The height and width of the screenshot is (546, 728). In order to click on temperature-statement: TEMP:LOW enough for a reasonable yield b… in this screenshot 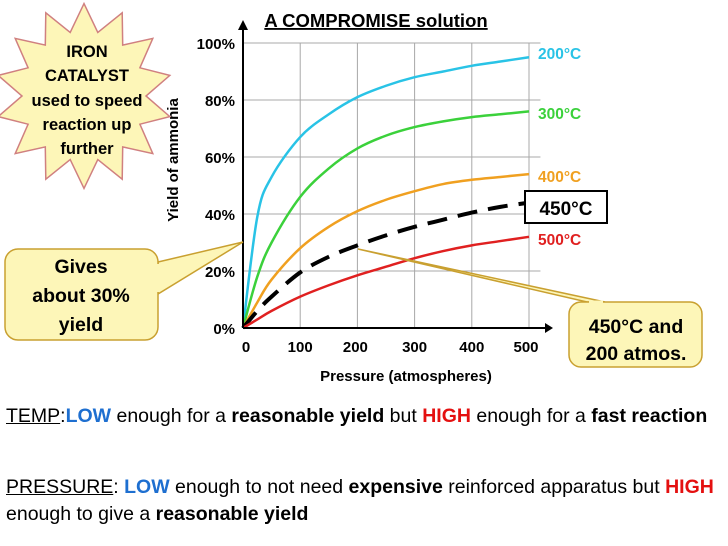, I will do `click(364, 416)`.